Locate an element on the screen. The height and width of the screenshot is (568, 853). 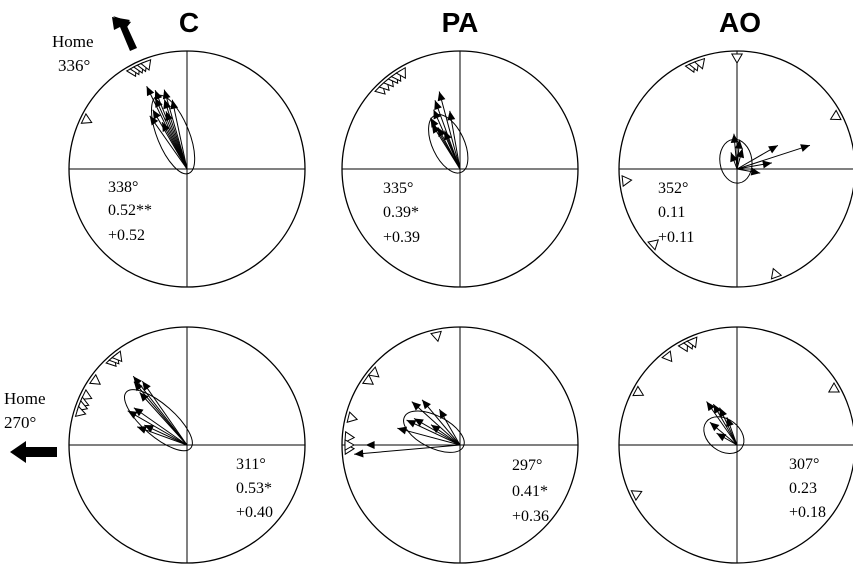
panel-stats-2: 352° 0.11 +0.11 is located at coordinates (676, 213).